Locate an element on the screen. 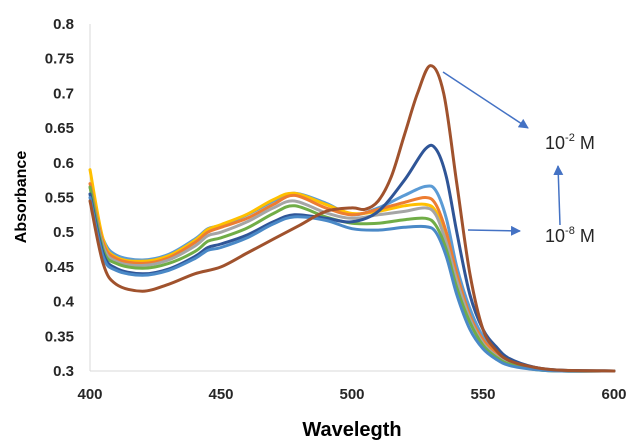  arrow-peak-to-label is located at coordinates (485, 100).